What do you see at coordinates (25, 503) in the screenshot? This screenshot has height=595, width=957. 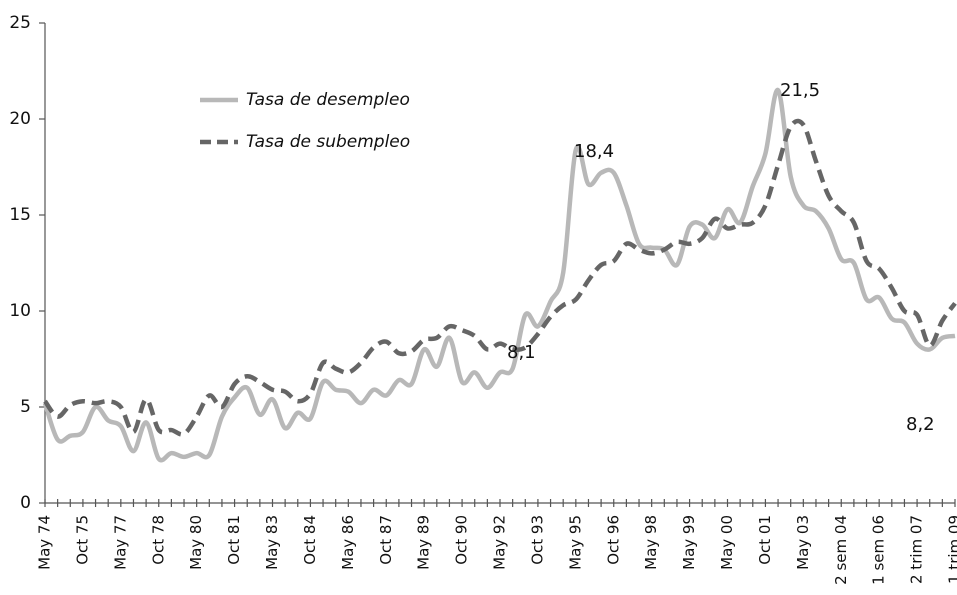 I see `y-tick-label: 0` at bounding box center [25, 503].